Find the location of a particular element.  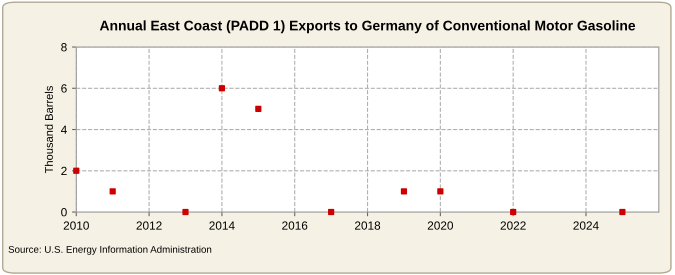

x-tick-label: 2020 is located at coordinates (441, 225).